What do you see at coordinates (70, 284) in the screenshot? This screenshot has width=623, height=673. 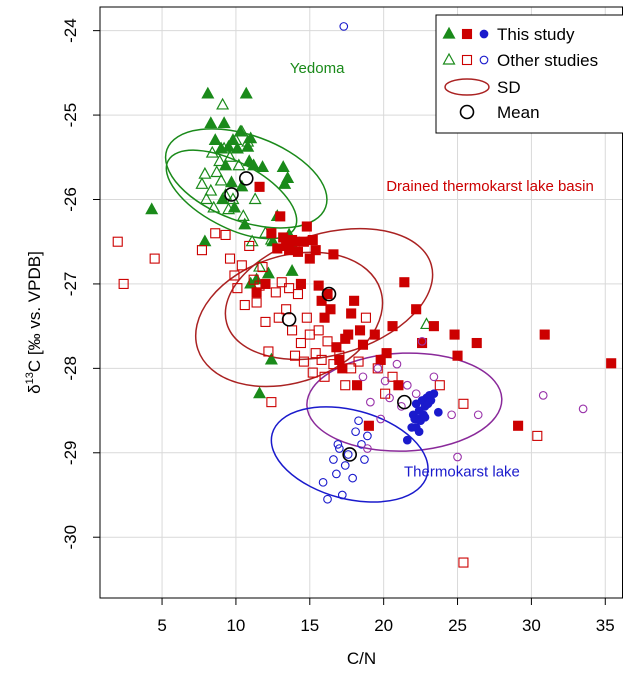 I see `y-tick-label: -27` at bounding box center [70, 284].